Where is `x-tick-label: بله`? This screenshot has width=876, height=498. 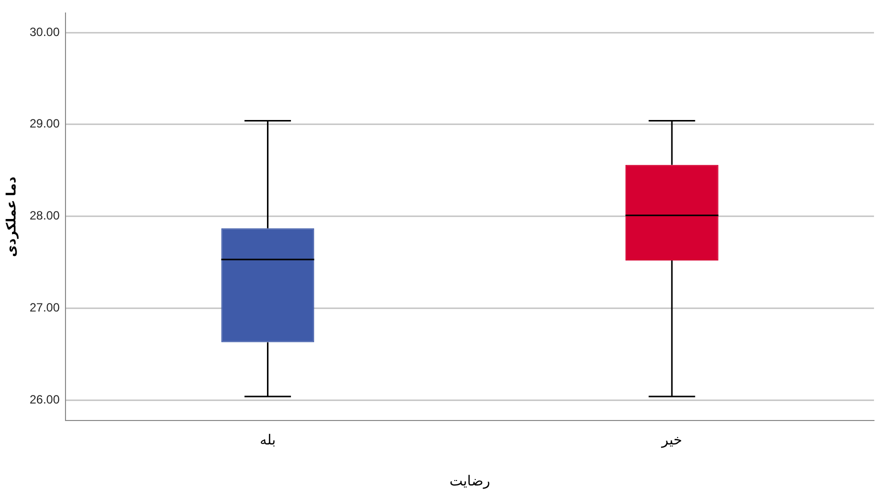 x-tick-label: بله is located at coordinates (268, 440).